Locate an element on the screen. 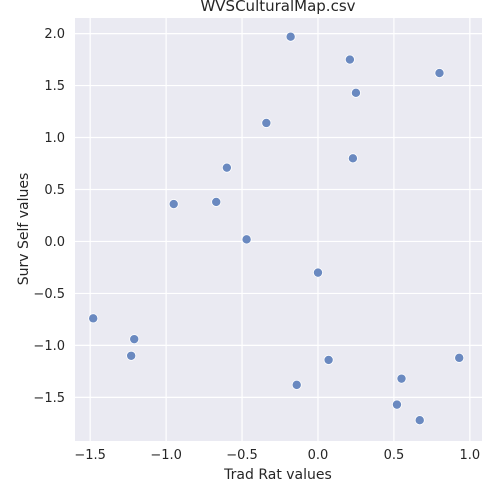 Image resolution: width=500 pixels, height=500 pixels. y-tick-label: −1.5 is located at coordinates (49, 398).